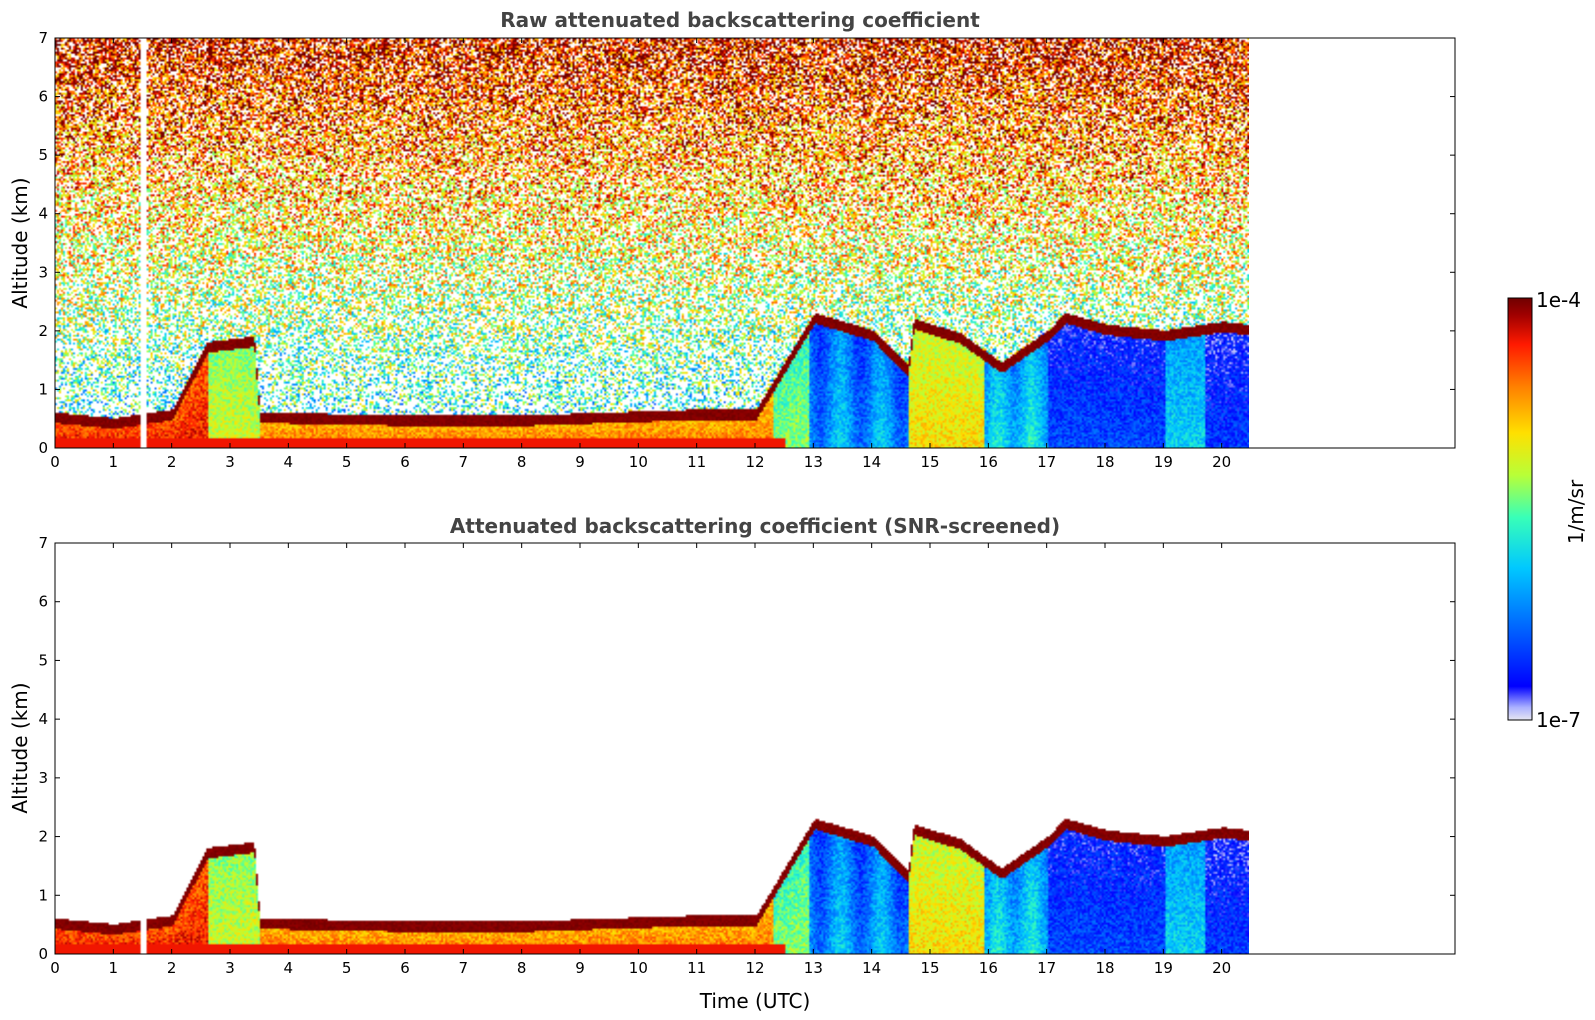  I want to click on panel-screened-xtick-label: 10, so click(638, 968).